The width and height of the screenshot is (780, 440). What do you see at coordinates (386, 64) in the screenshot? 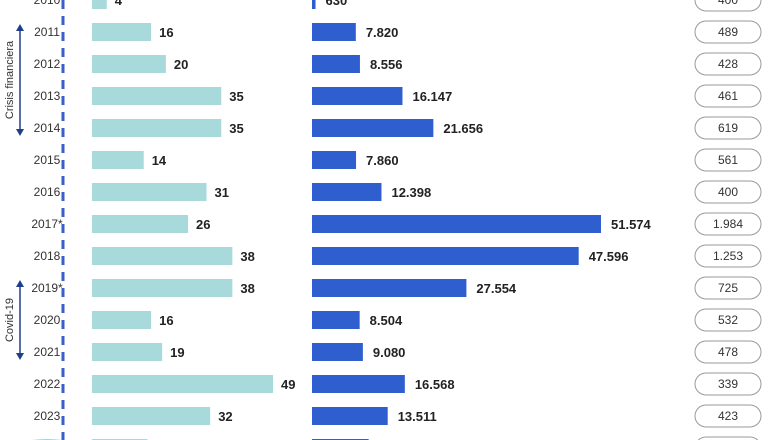
I see `data-label-series-b: 8.556` at bounding box center [386, 64].